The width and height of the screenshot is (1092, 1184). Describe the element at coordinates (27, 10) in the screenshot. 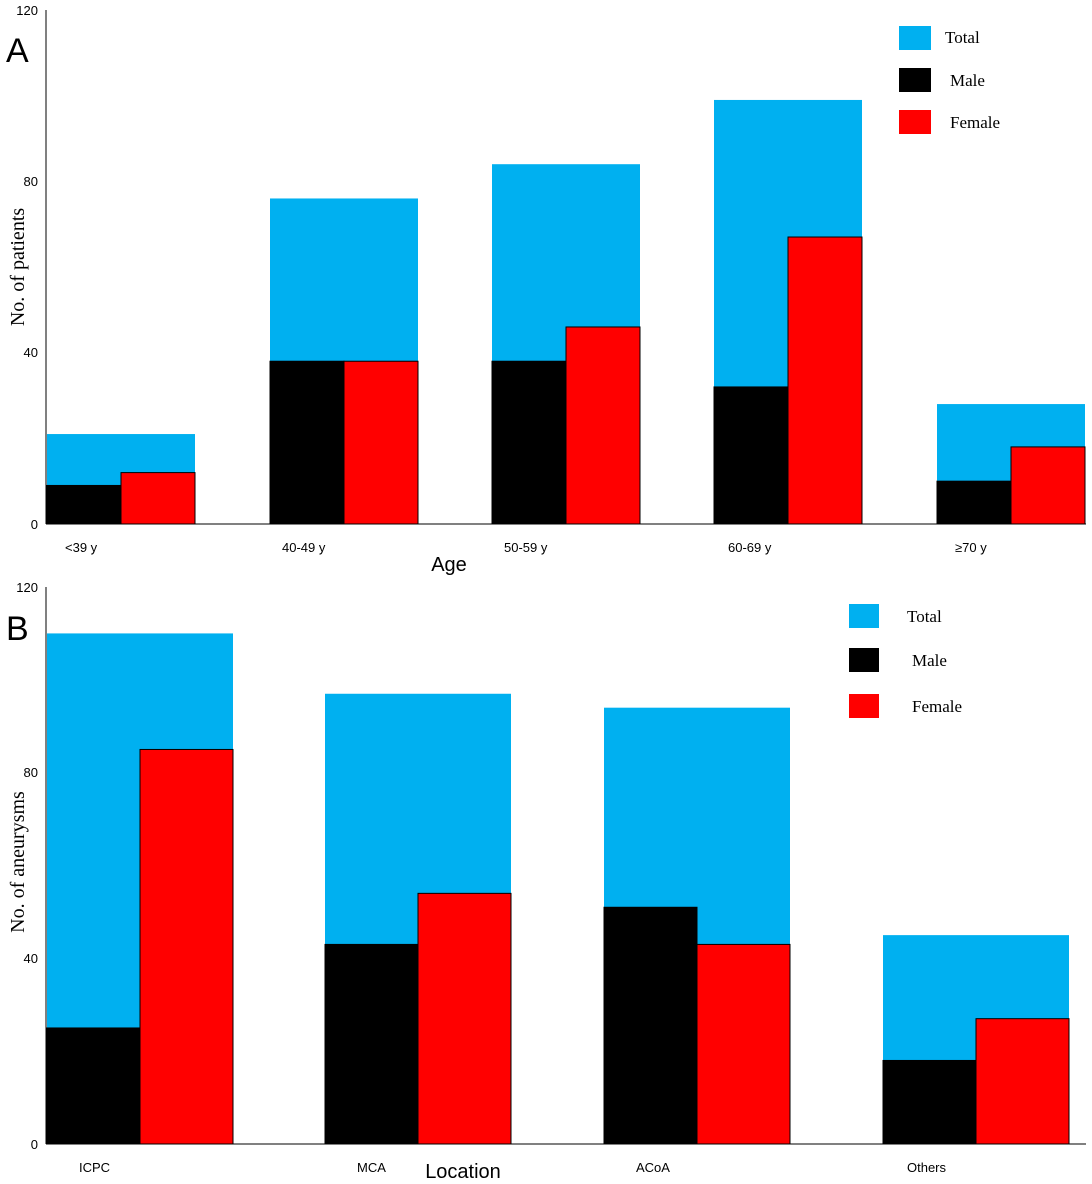

I see `panel-a-ytick-120: 120` at that location.